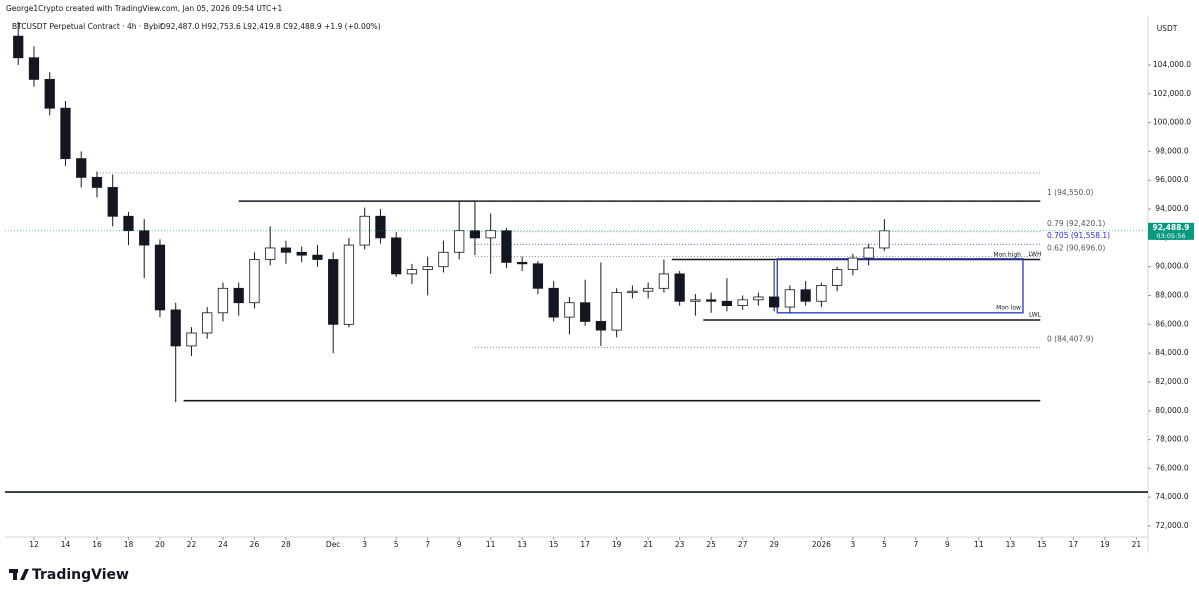 Image resolution: width=1199 pixels, height=598 pixels. What do you see at coordinates (1076, 248) in the screenshot?
I see `fib-label: 0.62 (90,696.0)` at bounding box center [1076, 248].